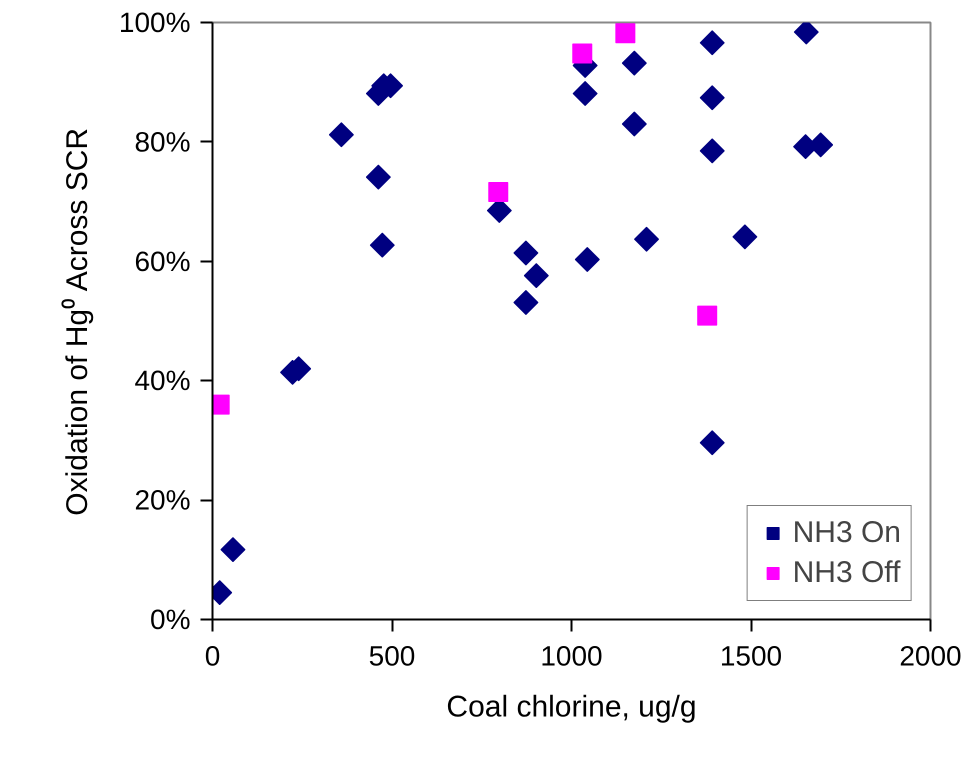 This screenshot has height=761, width=980. Describe the element at coordinates (170, 619) in the screenshot. I see `y-tick-label: 0%` at that location.